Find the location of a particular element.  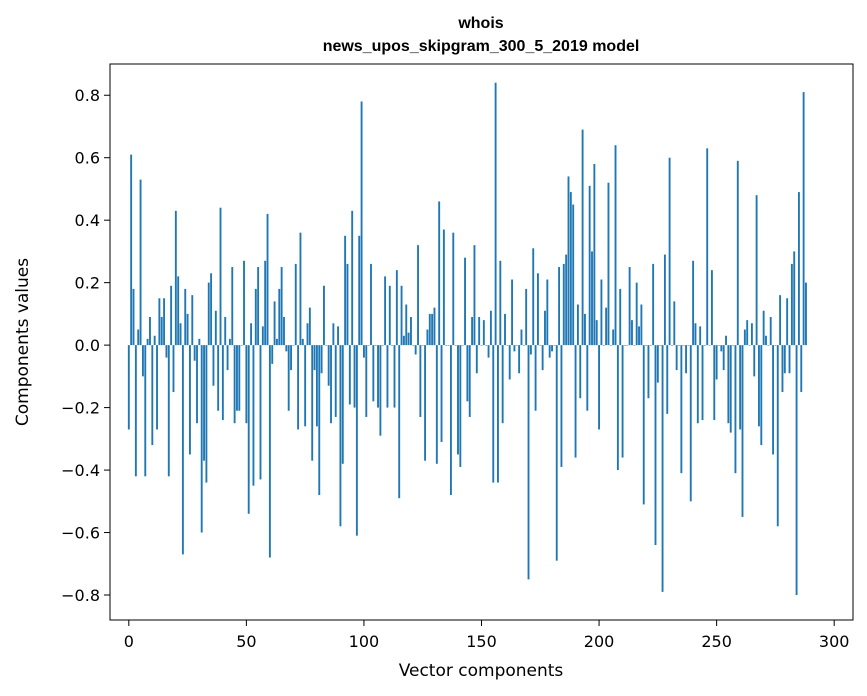

y-tick-label: −0.2 is located at coordinates (80, 408).